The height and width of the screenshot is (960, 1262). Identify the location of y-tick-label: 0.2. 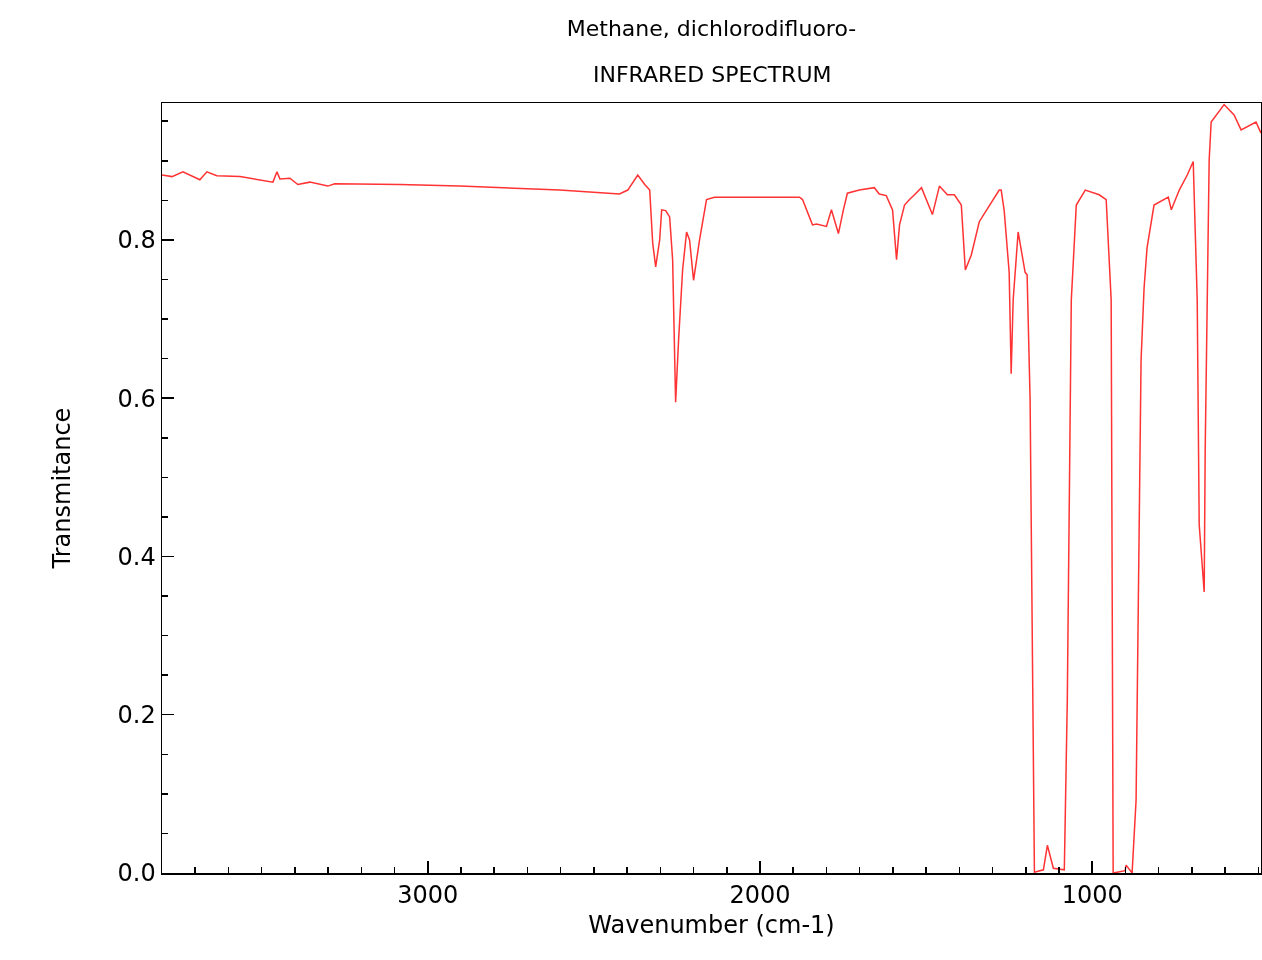
(136, 715).